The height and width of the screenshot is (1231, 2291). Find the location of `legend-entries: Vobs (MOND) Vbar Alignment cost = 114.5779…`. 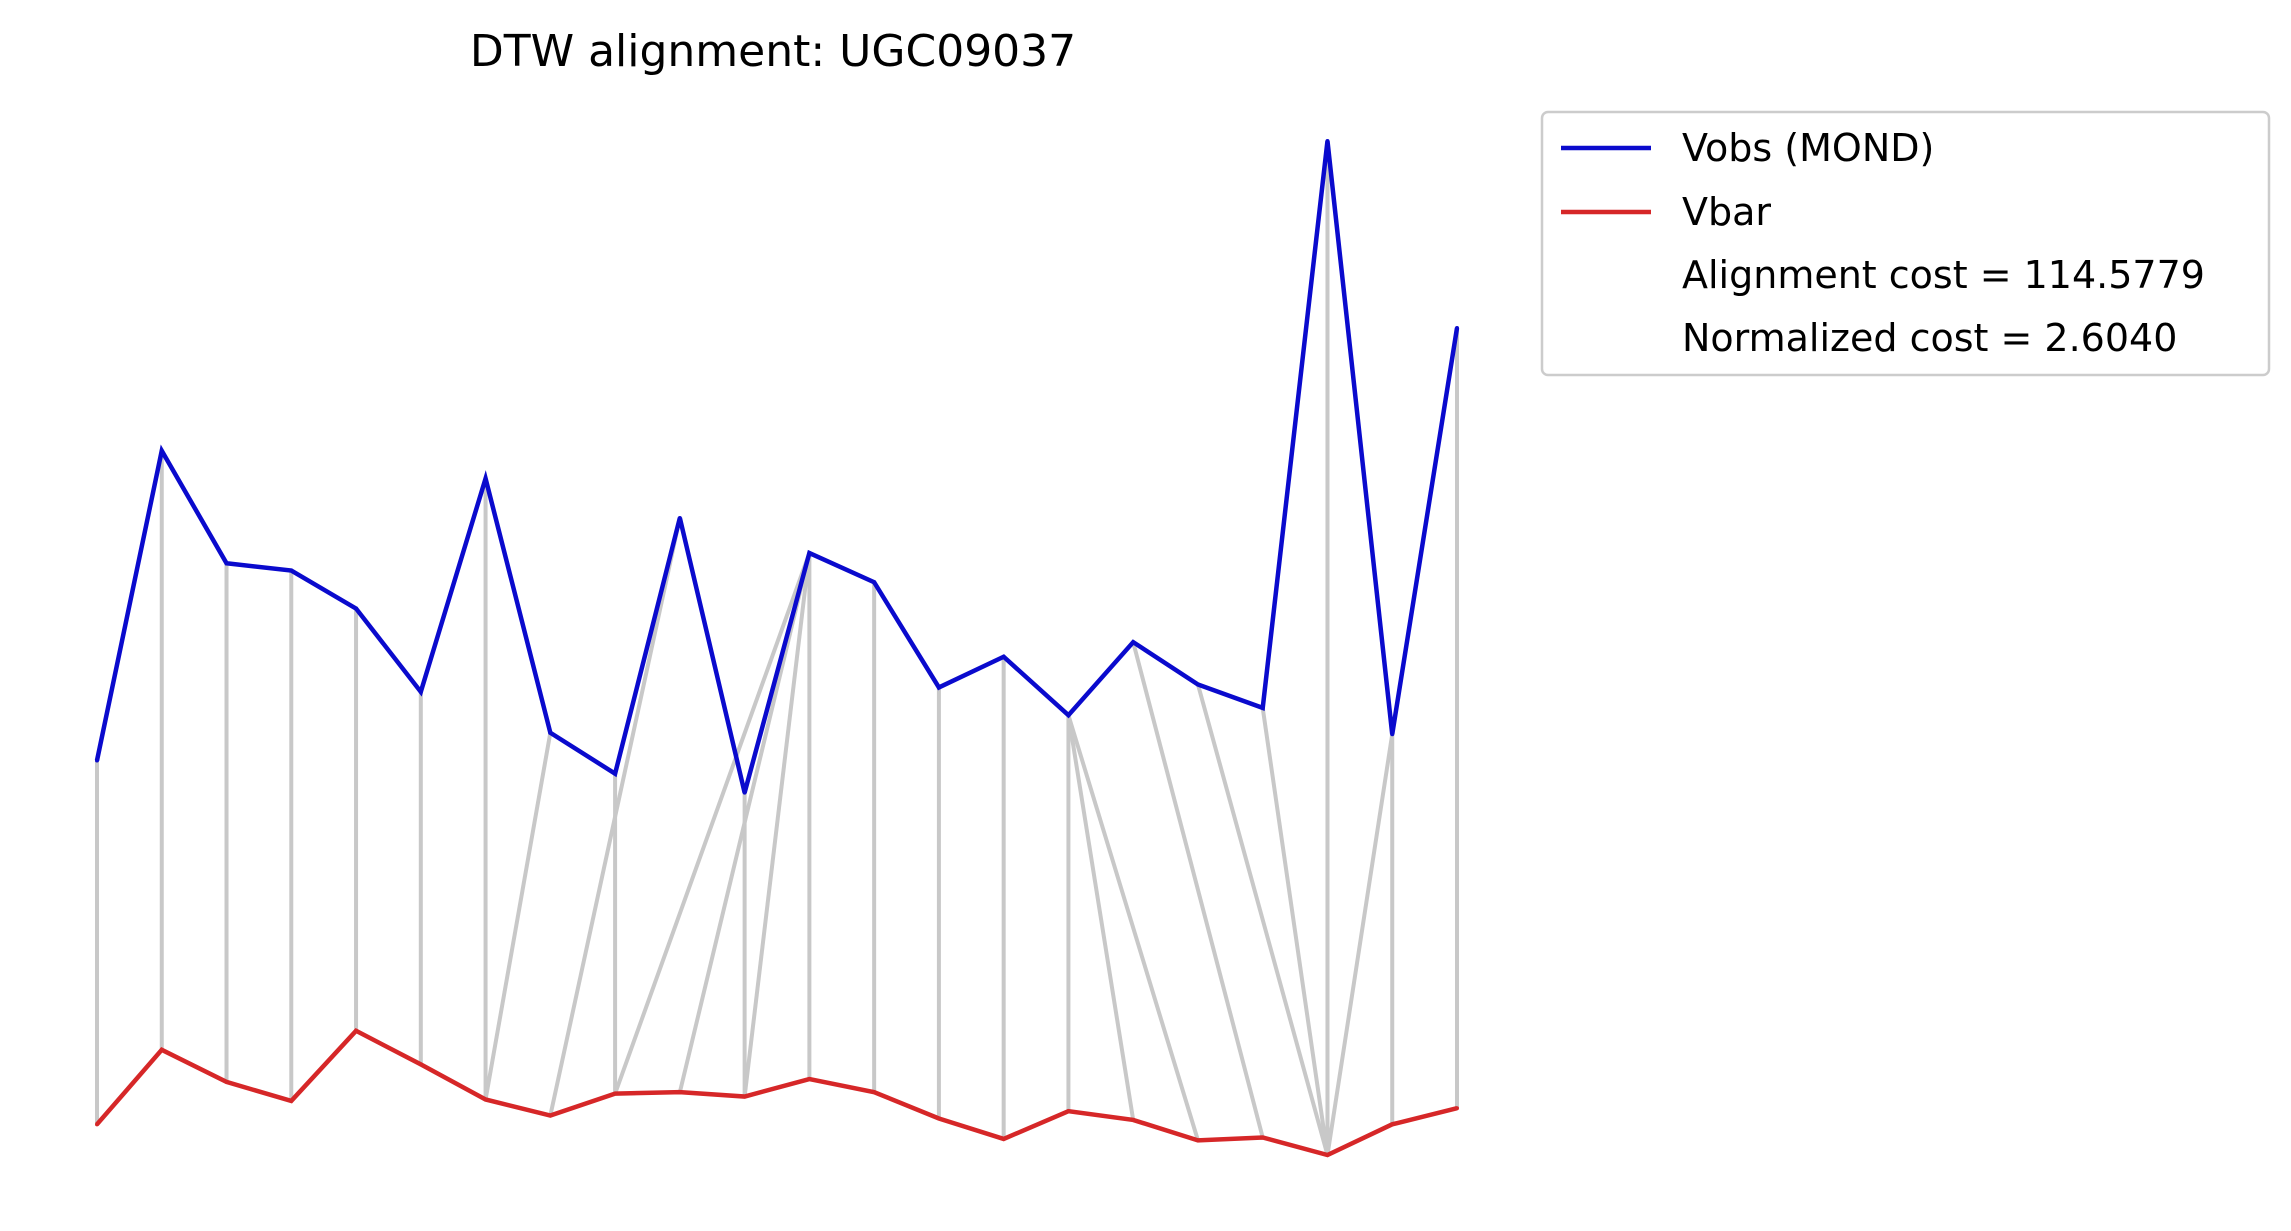

legend-entries: Vobs (MOND) Vbar Alignment cost = 114.5779… is located at coordinates (1883, 243).